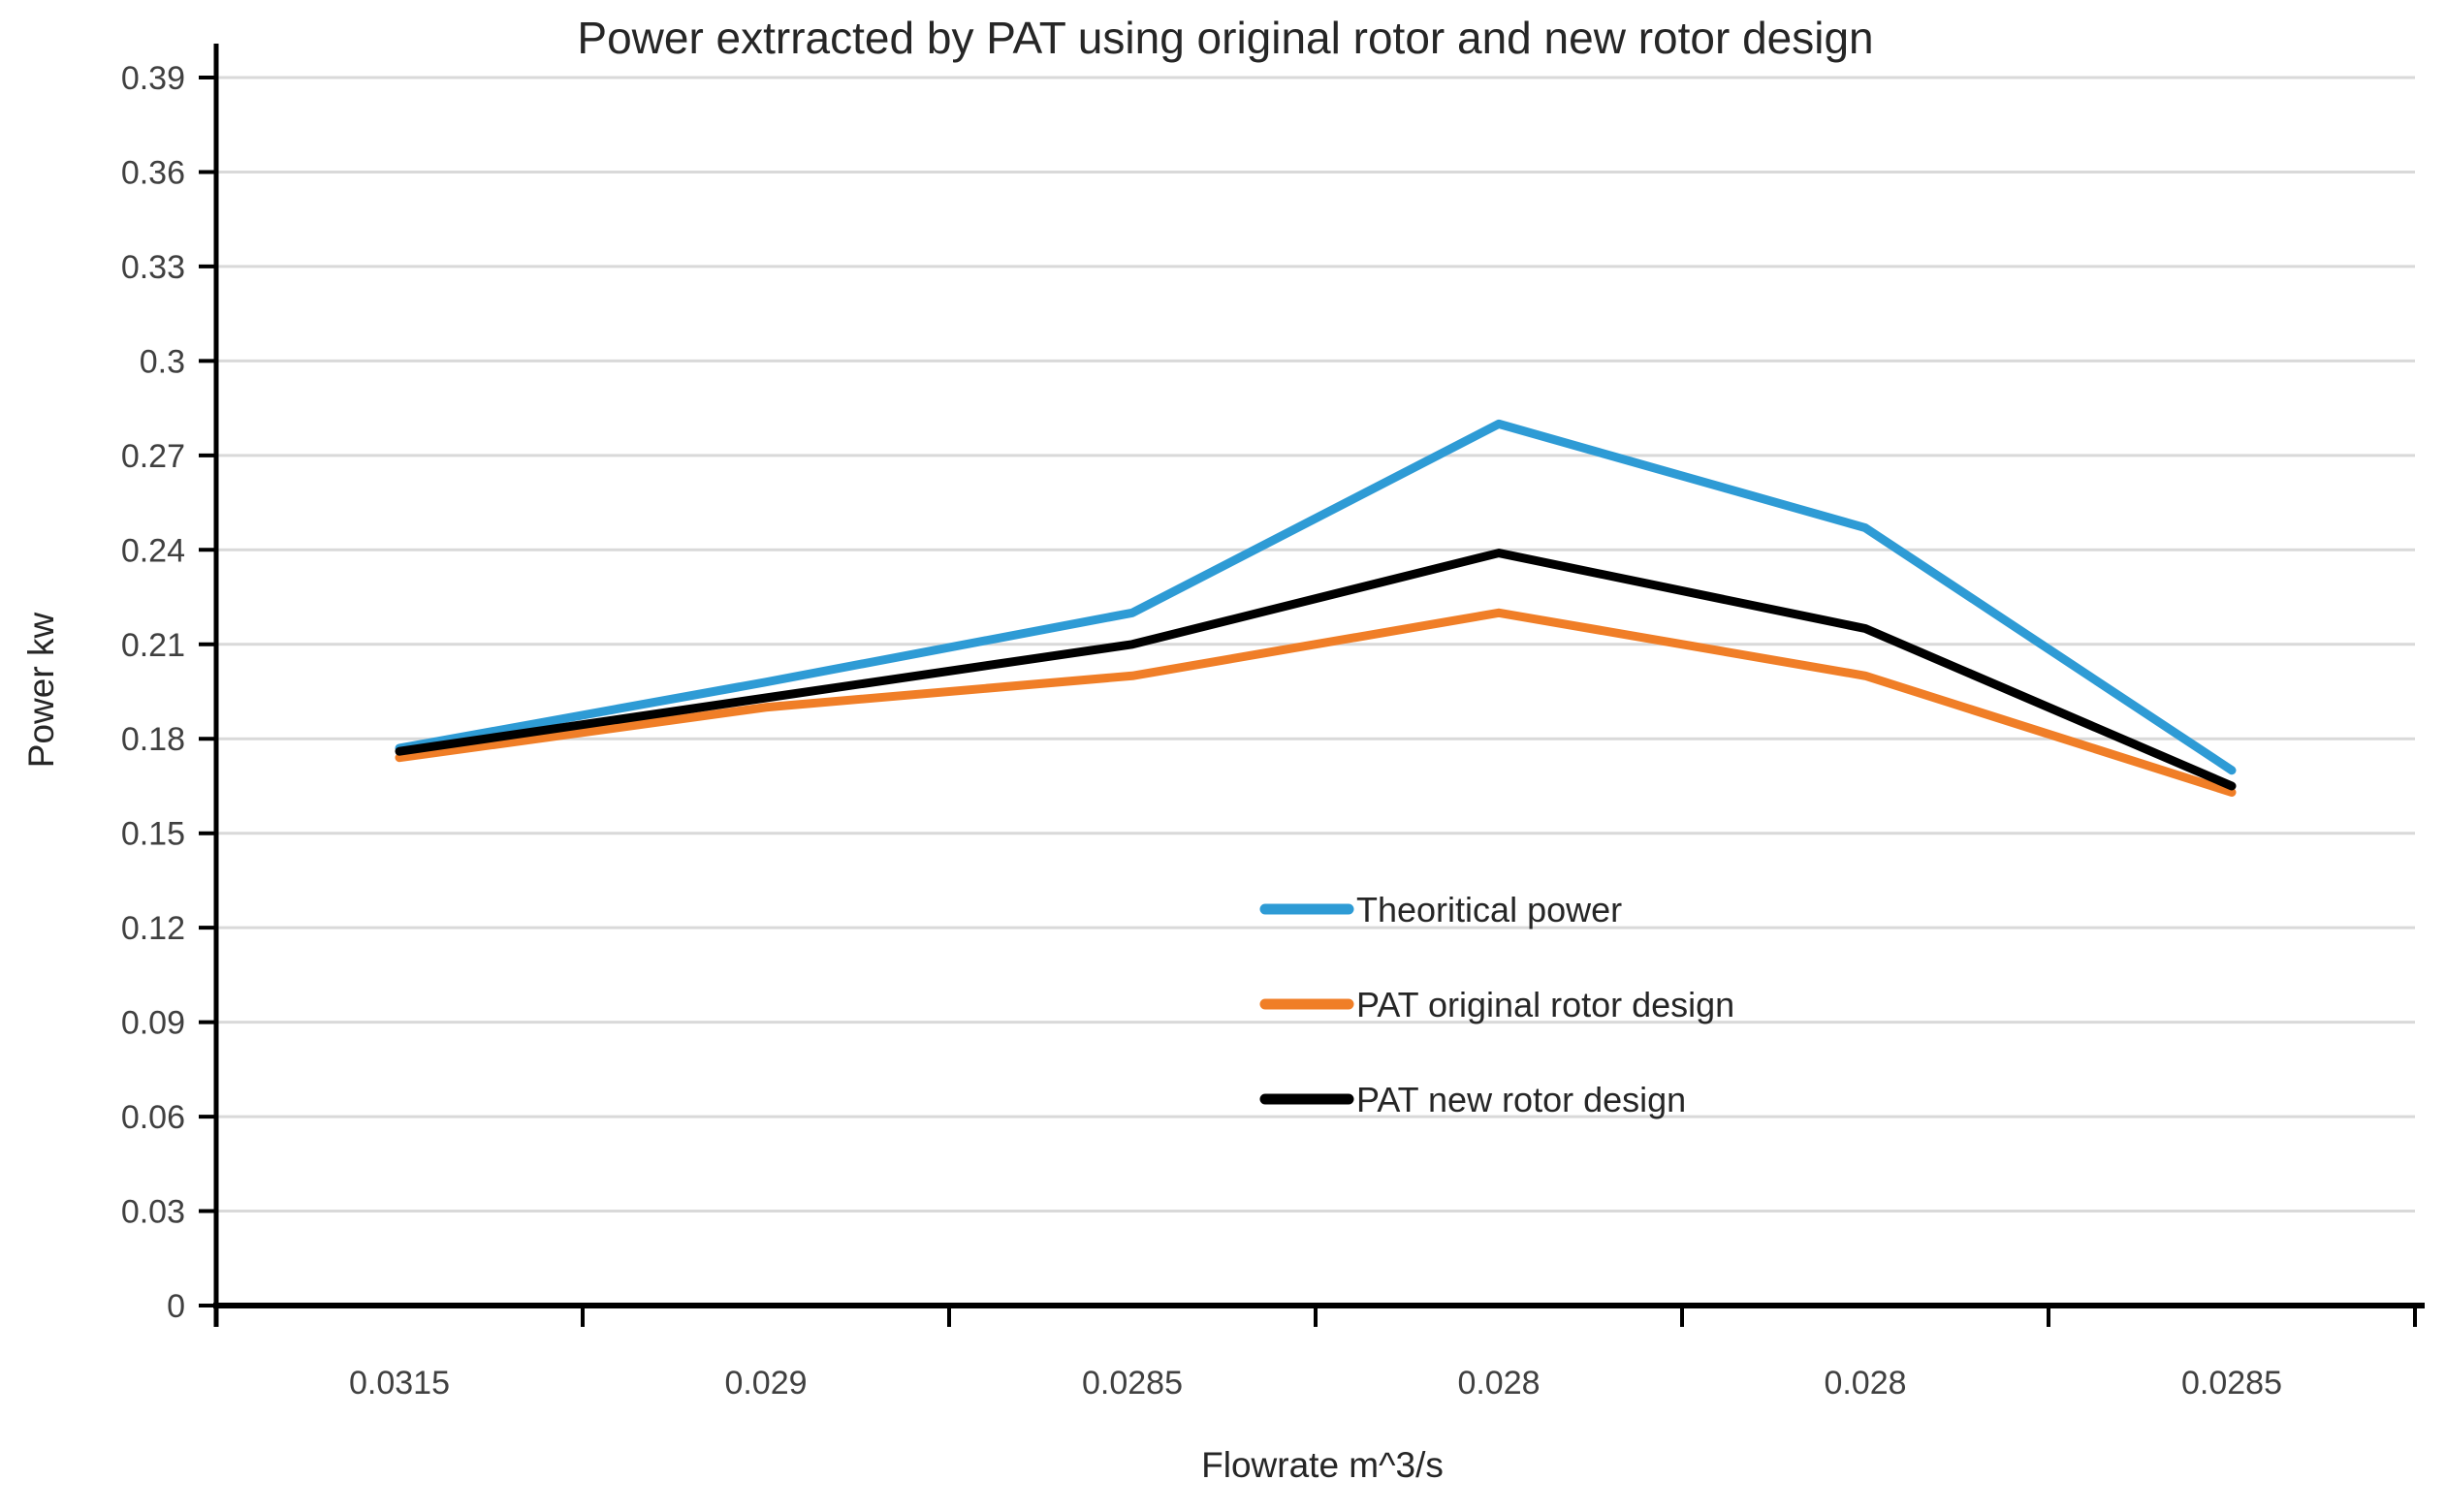 The width and height of the screenshot is (2446, 1512). I want to click on y-tick-label: 0.06, so click(153, 1117).